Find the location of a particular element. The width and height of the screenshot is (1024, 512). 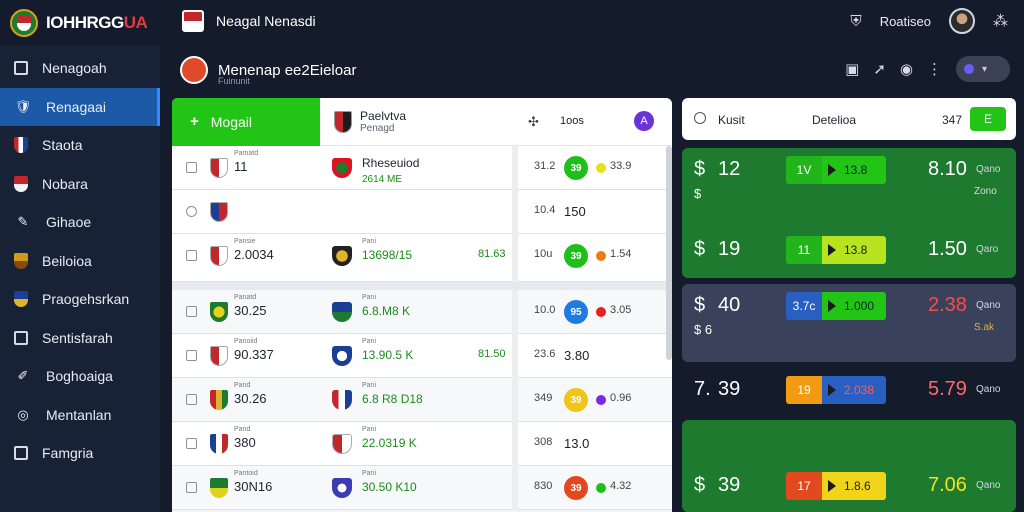

page-title: Menenap ee2Eieloar is located at coordinates (287, 70).